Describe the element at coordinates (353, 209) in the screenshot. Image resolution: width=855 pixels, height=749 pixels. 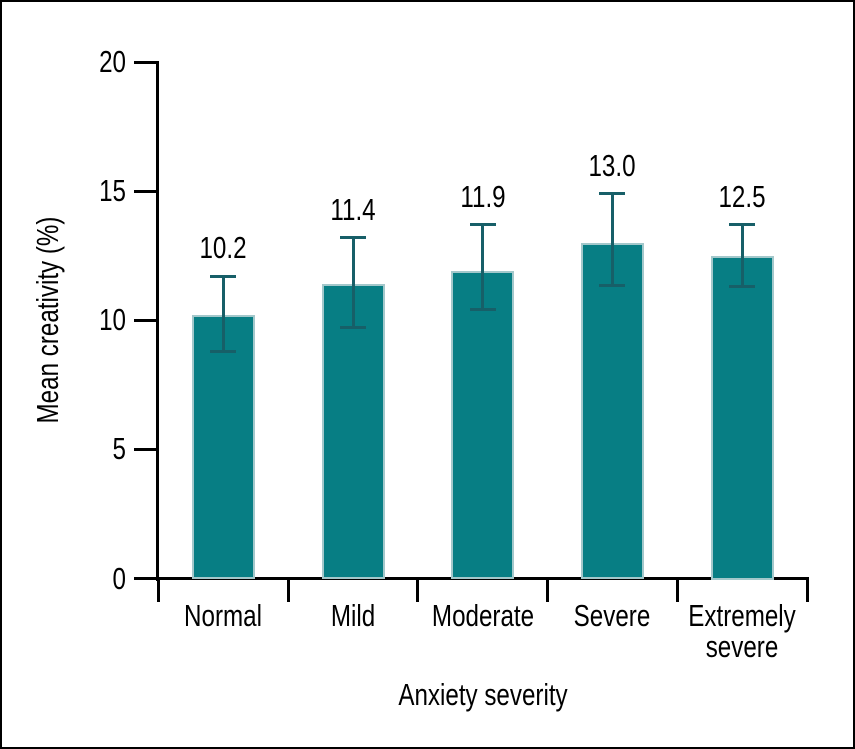
I see `value-label: 11.4` at that location.